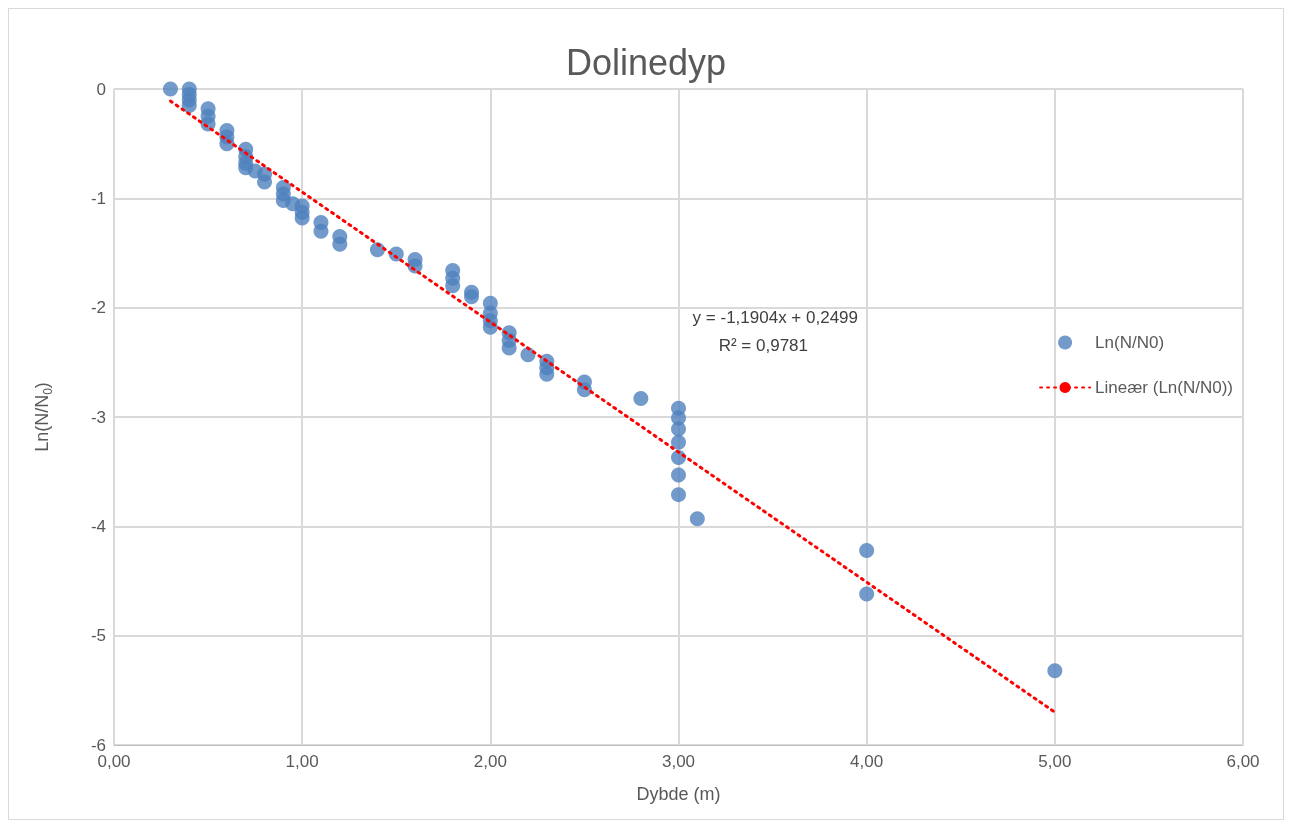  Describe the element at coordinates (101, 89) in the screenshot. I see `y-tick-label: 0` at that location.